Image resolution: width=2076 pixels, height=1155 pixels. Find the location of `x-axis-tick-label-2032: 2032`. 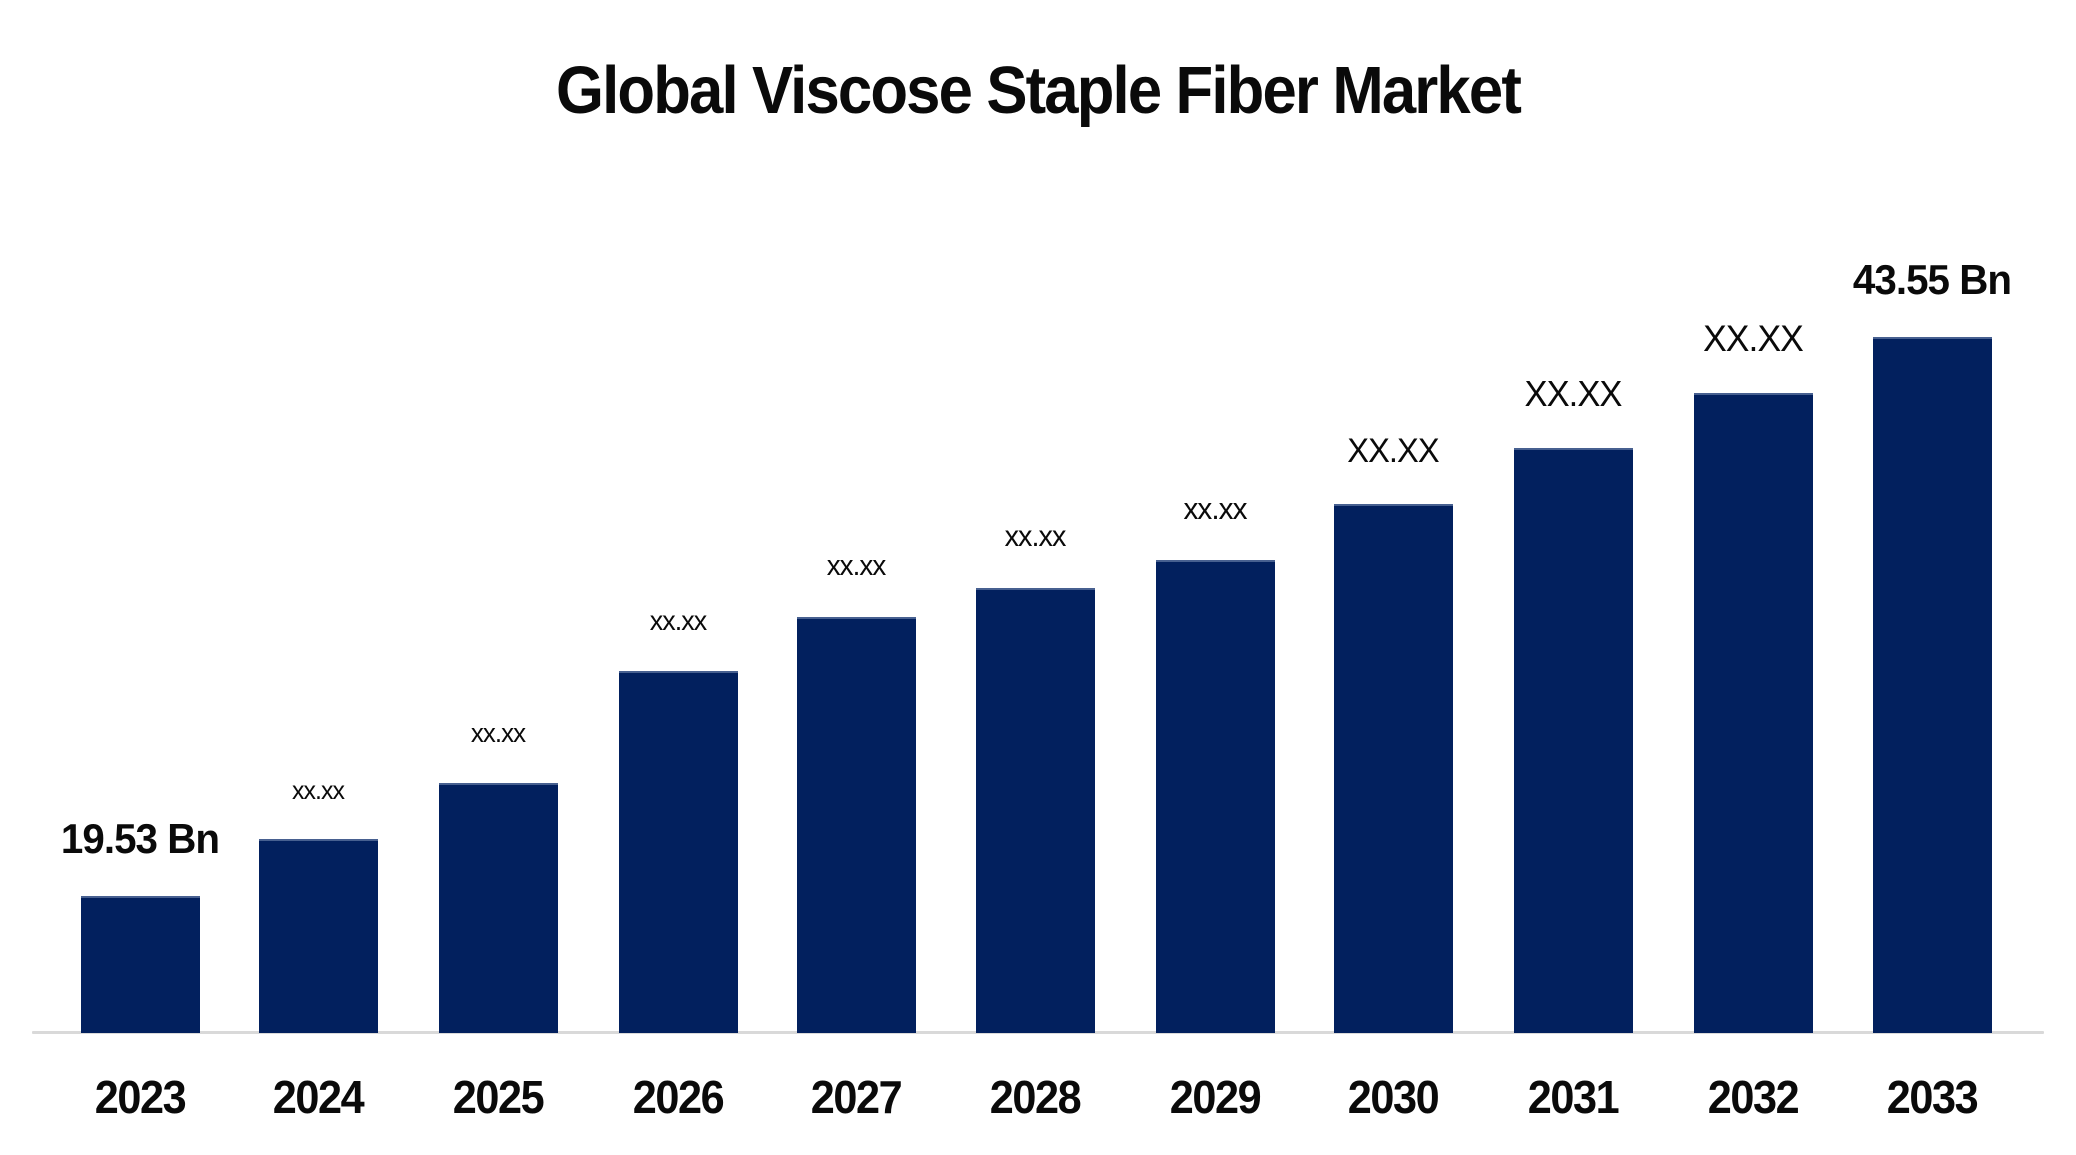

x-axis-tick-label-2032: 2032 is located at coordinates (1753, 1097).